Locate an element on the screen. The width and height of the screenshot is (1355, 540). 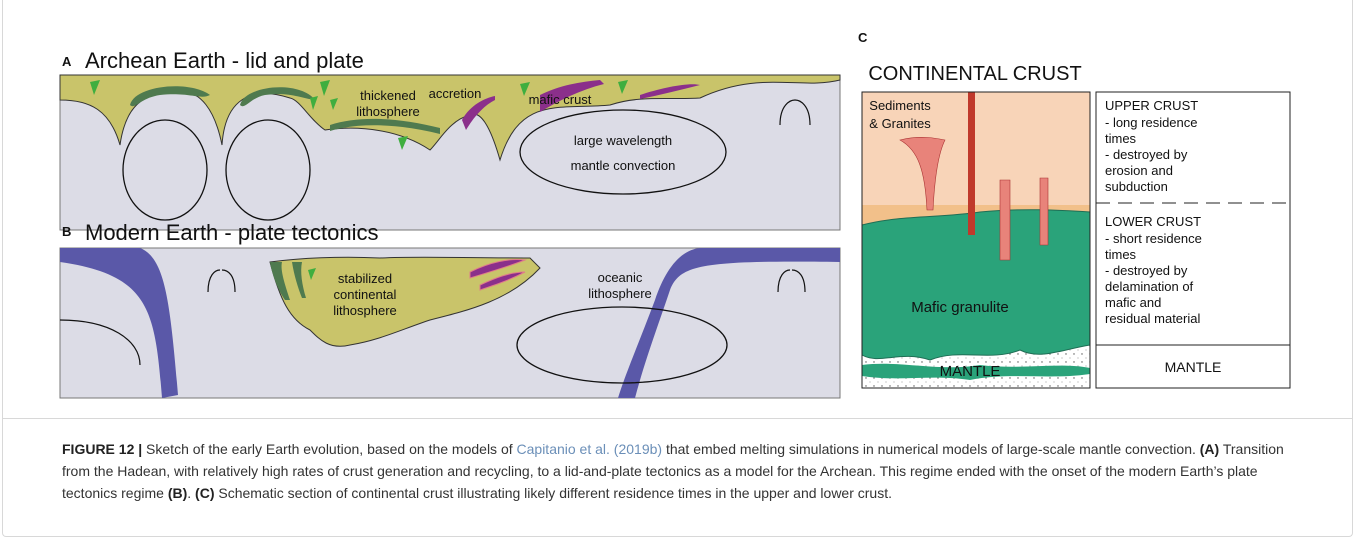
panel-title: Archean Earth - lid and plate is located at coordinates (224, 60).